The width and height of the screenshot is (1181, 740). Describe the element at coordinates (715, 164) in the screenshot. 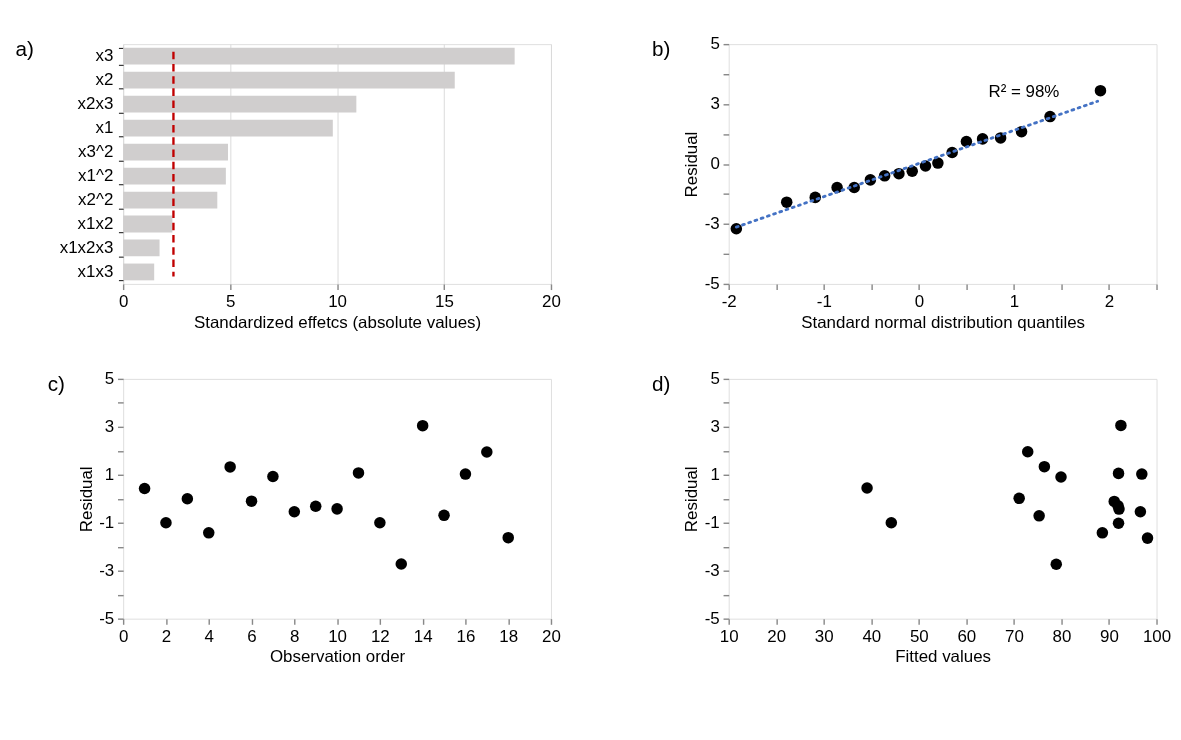

I see `y-tick-label: 0` at that location.